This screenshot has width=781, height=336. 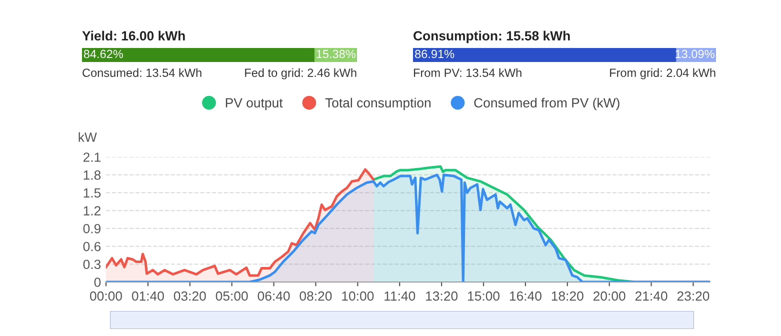 I want to click on x-tick-label: 03:20, so click(x=190, y=296).